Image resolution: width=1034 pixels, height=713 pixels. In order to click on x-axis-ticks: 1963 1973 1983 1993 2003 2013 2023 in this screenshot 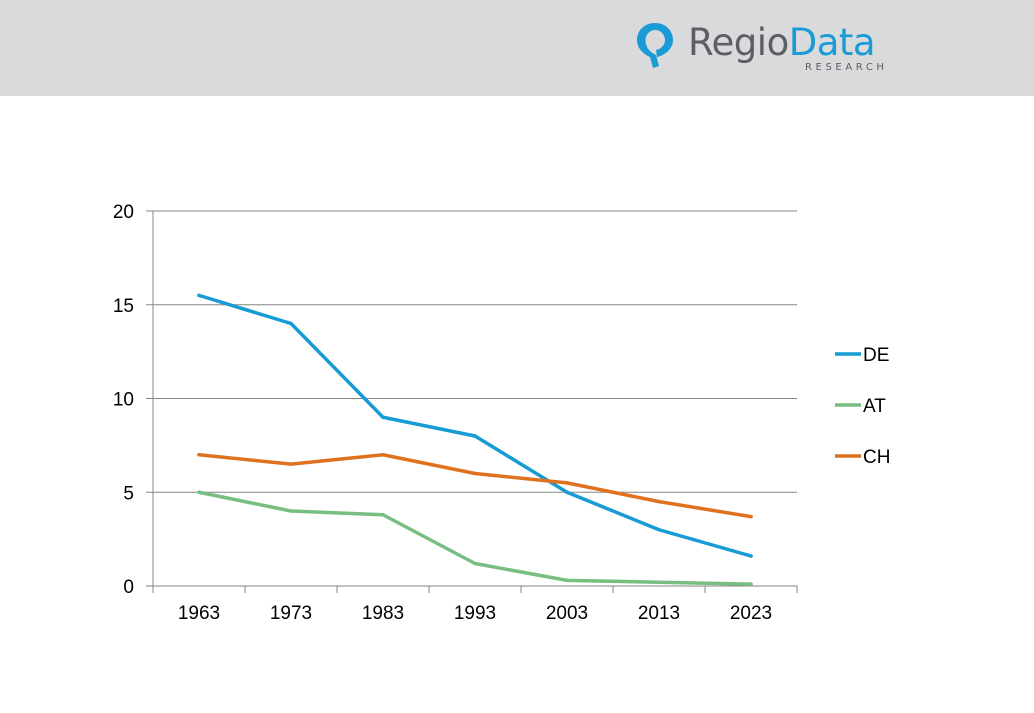, I will do `click(475, 605)`.